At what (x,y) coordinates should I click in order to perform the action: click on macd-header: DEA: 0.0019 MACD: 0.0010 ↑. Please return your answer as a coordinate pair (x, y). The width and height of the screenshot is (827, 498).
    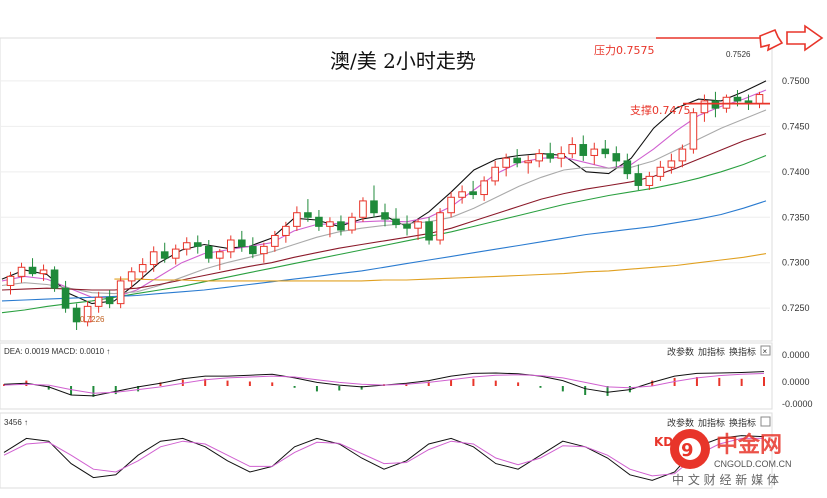
    Looking at the image, I should click on (57, 351).